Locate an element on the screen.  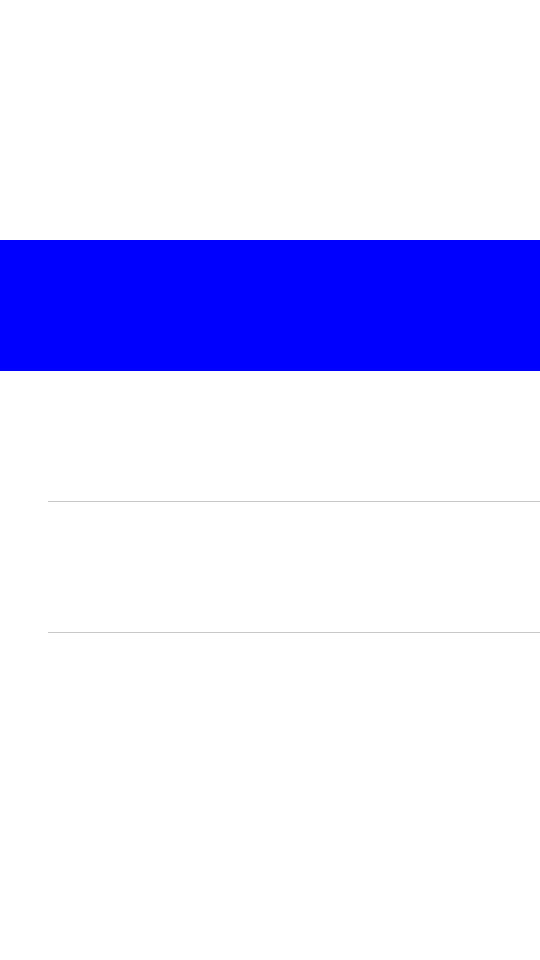
list-item-selected is located at coordinates (270, 305).